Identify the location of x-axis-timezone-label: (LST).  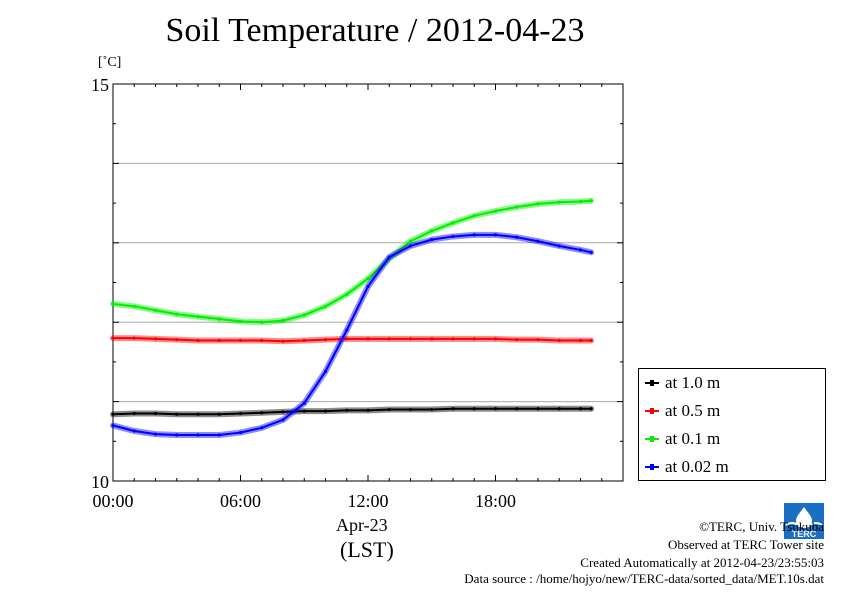
(367, 549).